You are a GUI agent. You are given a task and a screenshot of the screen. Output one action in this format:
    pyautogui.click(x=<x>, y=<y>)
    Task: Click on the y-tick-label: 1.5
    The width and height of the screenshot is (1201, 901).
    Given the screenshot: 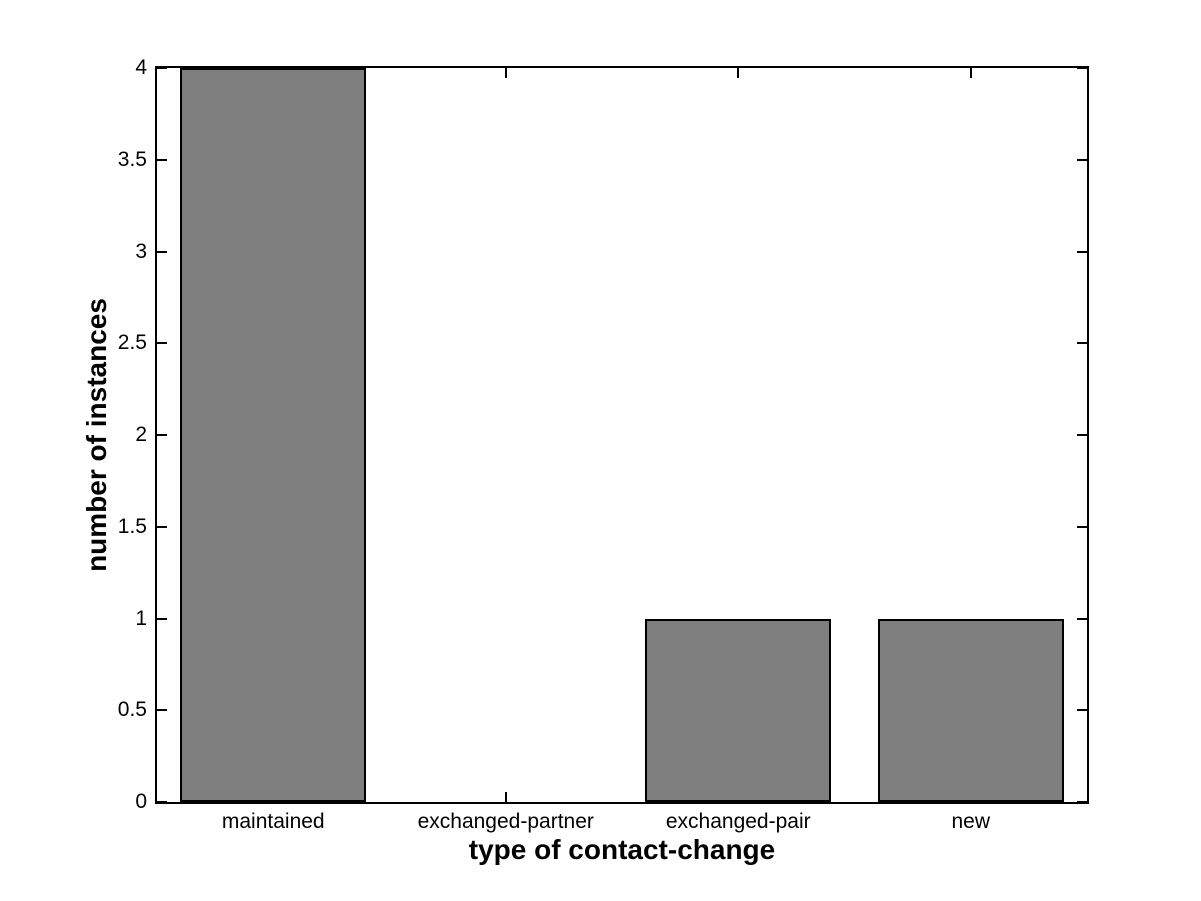 What is the action you would take?
    pyautogui.click(x=132, y=526)
    